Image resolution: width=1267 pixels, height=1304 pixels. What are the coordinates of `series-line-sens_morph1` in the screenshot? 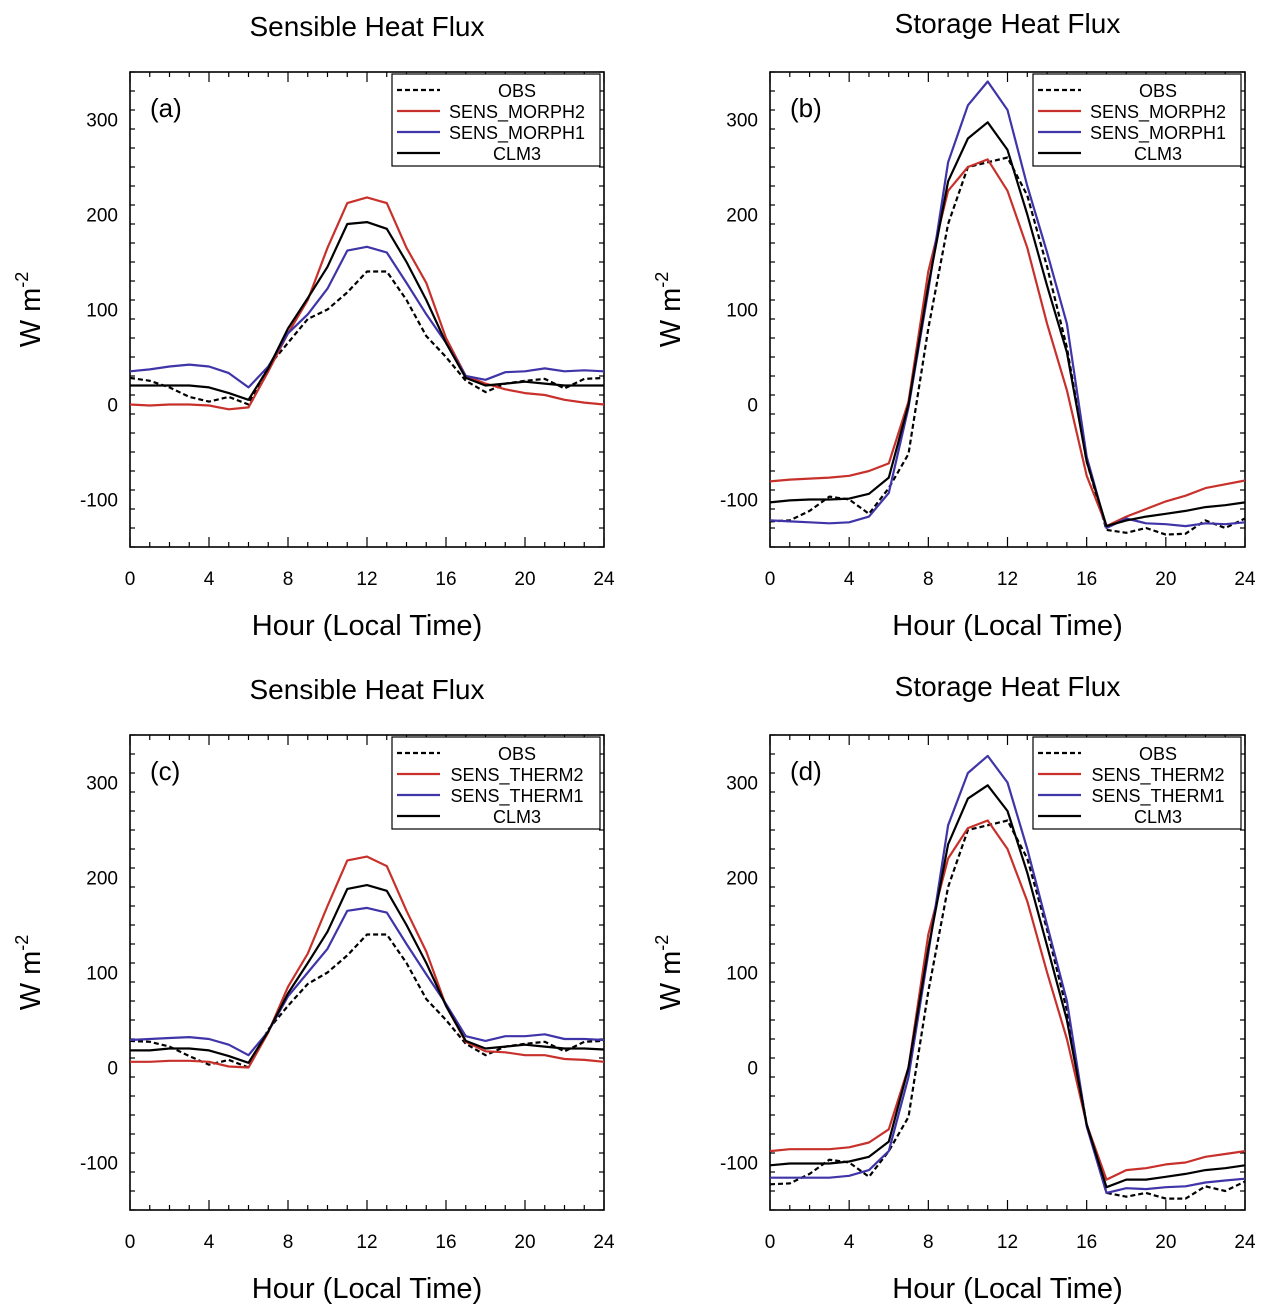 It's located at (1007, 305).